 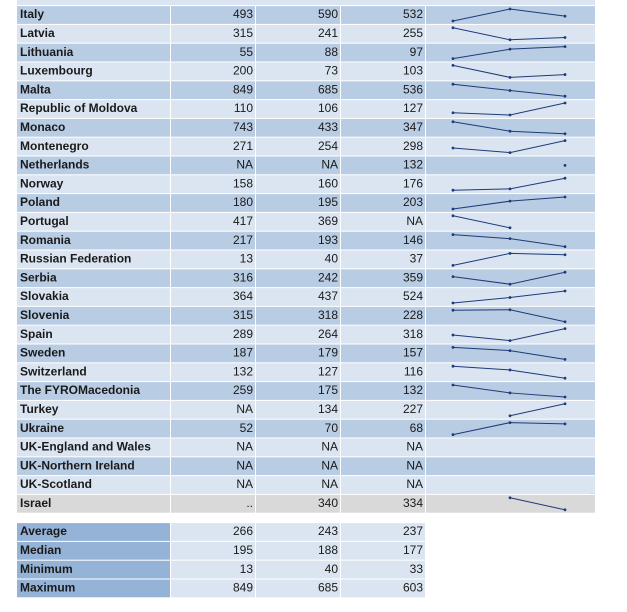 I want to click on cell-value: 40, so click(x=332, y=259).